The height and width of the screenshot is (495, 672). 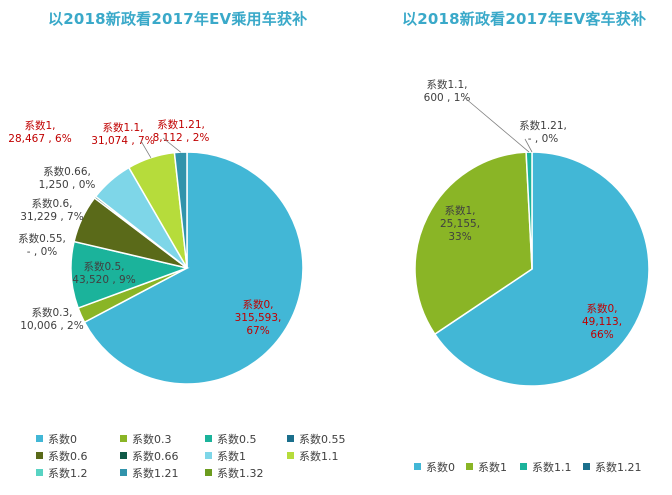 I want to click on data-label: 系数0.66, 1,250 , 0%, so click(x=67, y=178).